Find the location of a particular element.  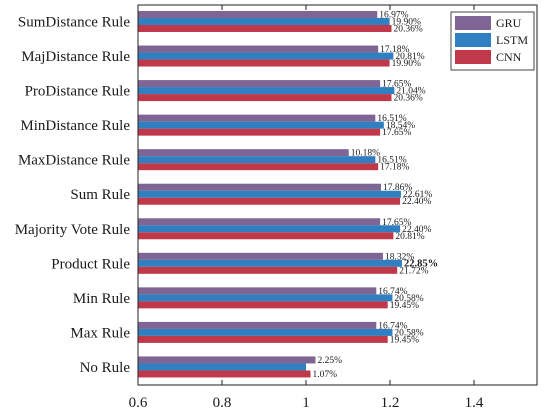

data-label: 17.86% is located at coordinates (397, 188).